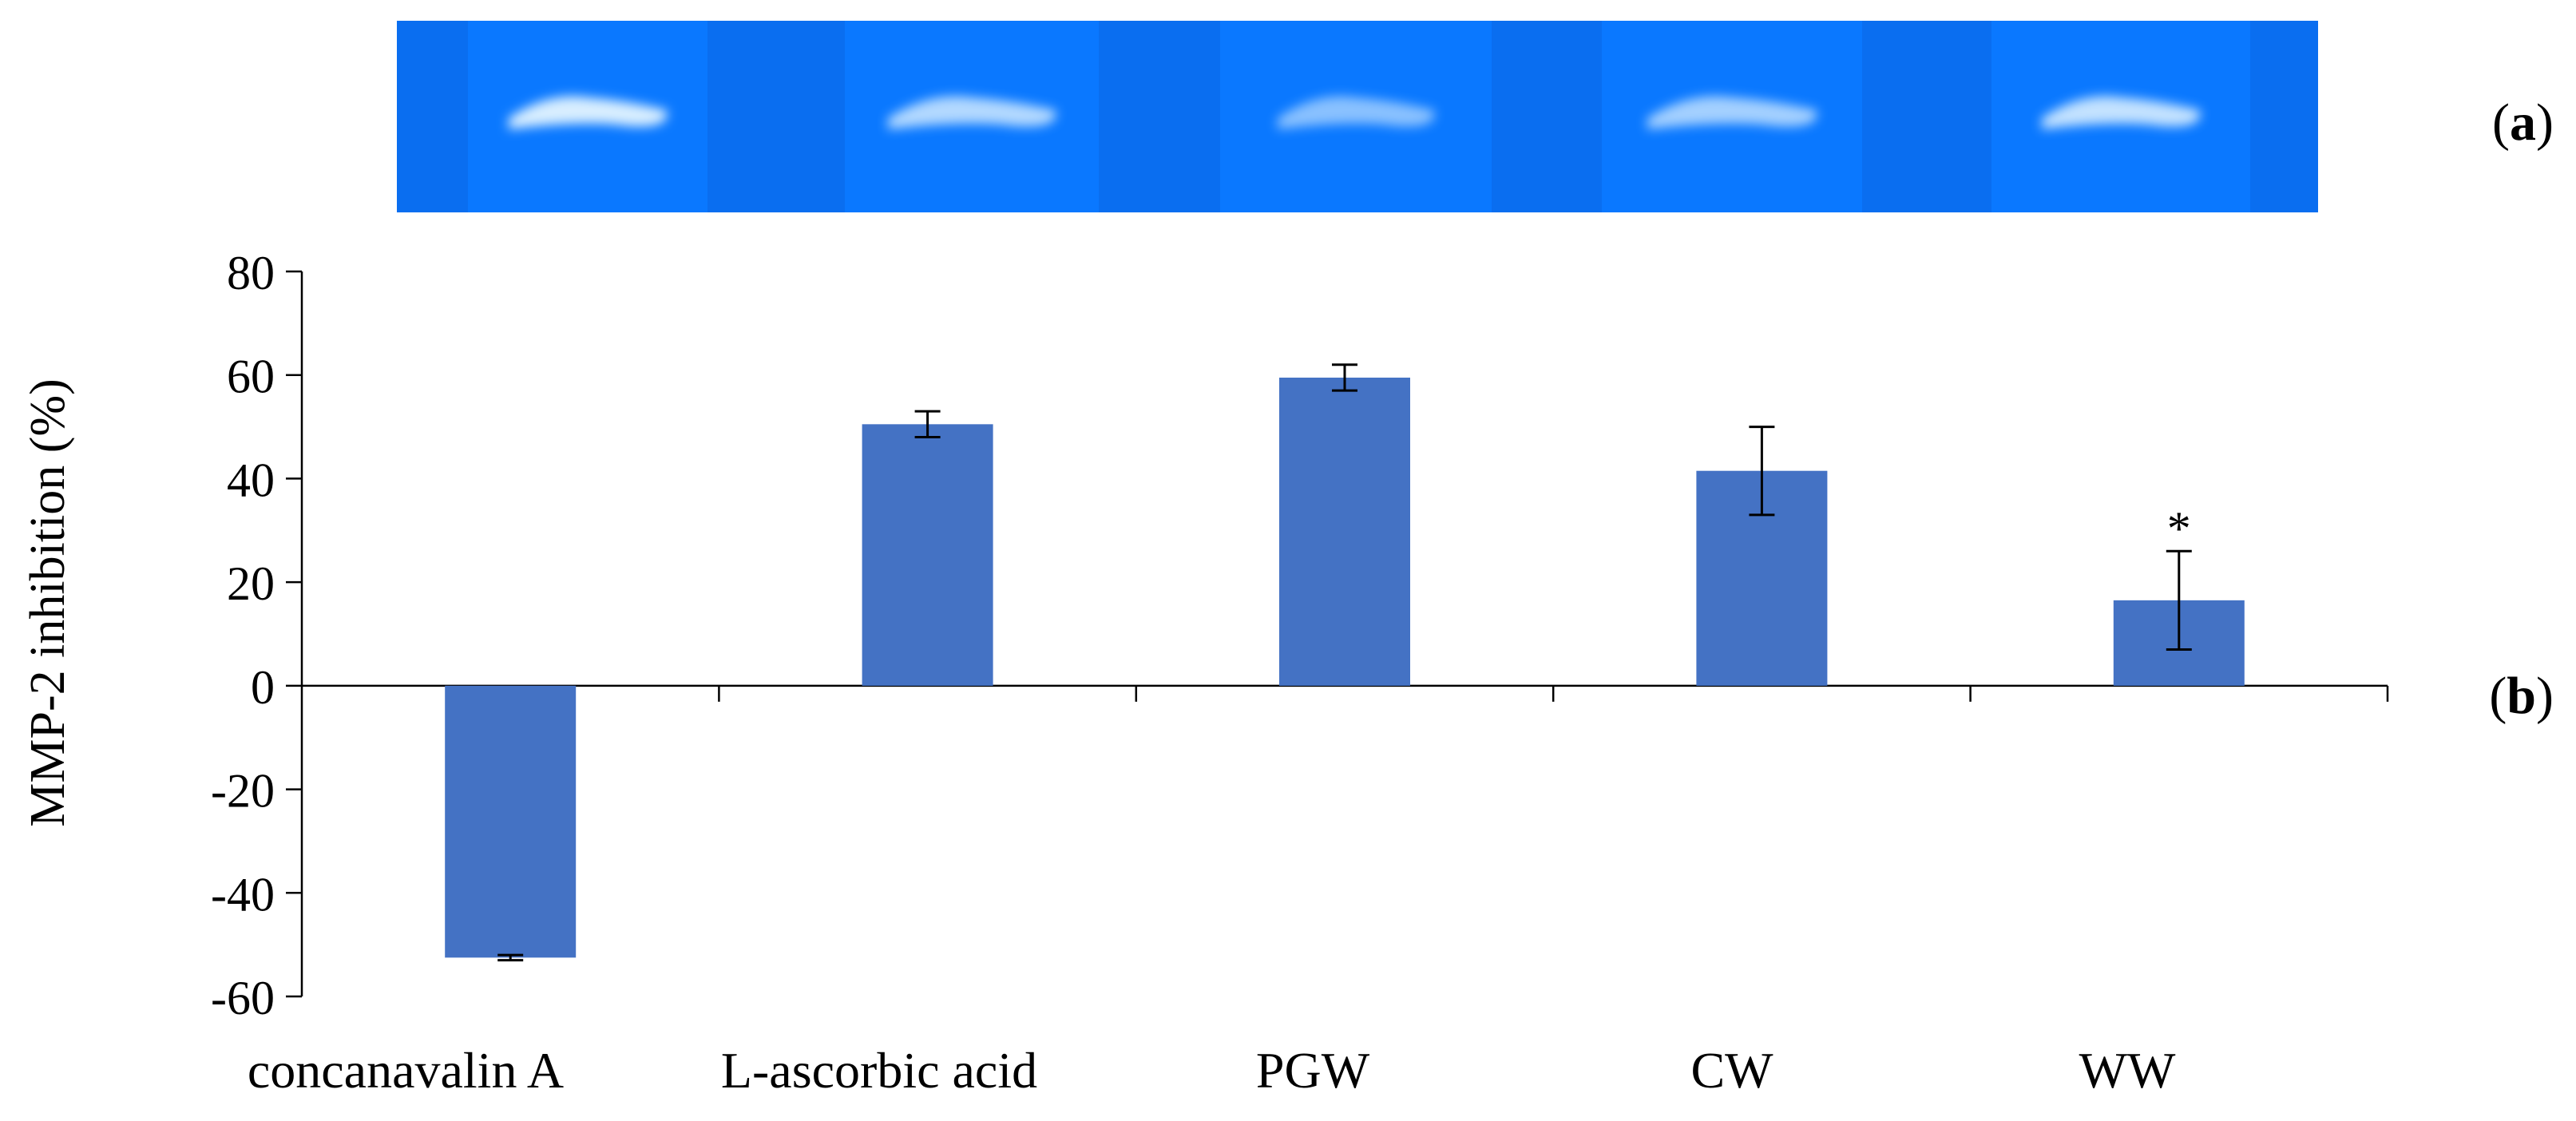 This screenshot has width=2576, height=1121. Describe the element at coordinates (251, 377) in the screenshot. I see `y-tick-label: 60` at that location.